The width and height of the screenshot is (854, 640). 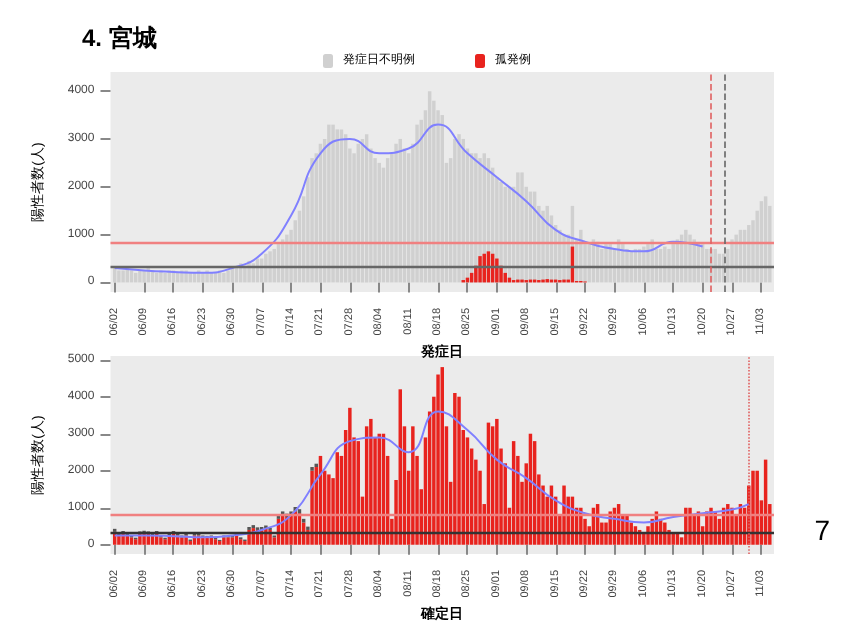 What do you see at coordinates (822, 530) in the screenshot?
I see `text: 7` at bounding box center [822, 530].